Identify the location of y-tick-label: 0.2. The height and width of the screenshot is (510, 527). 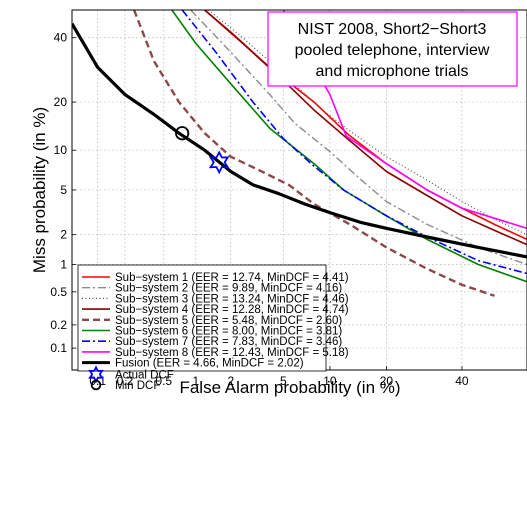
(58, 325).